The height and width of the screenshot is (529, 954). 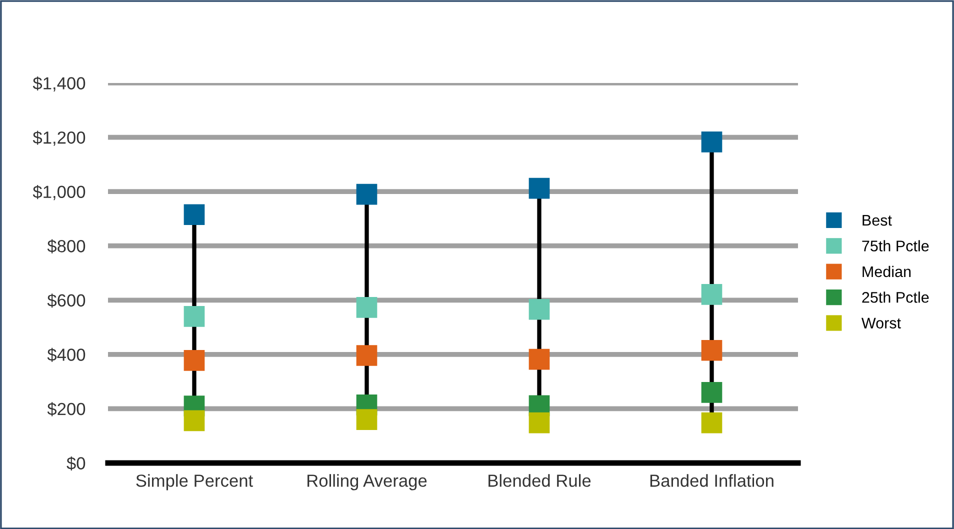 What do you see at coordinates (367, 482) in the screenshot?
I see `x-tick-label: Rolling Average` at bounding box center [367, 482].